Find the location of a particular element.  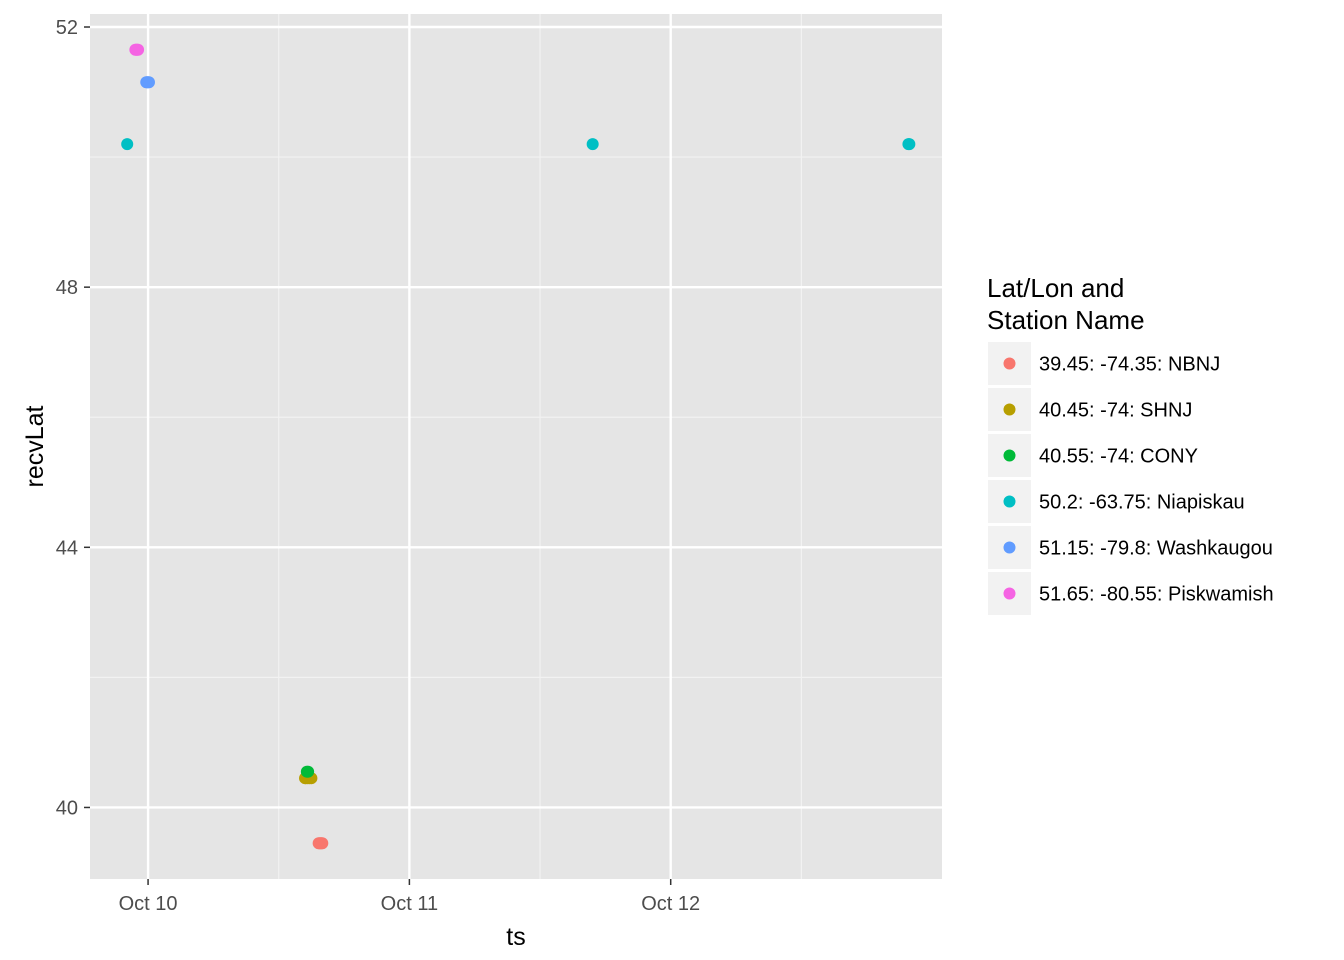

legend-title: Lat/Lon and Station Name is located at coordinates (1066, 304).